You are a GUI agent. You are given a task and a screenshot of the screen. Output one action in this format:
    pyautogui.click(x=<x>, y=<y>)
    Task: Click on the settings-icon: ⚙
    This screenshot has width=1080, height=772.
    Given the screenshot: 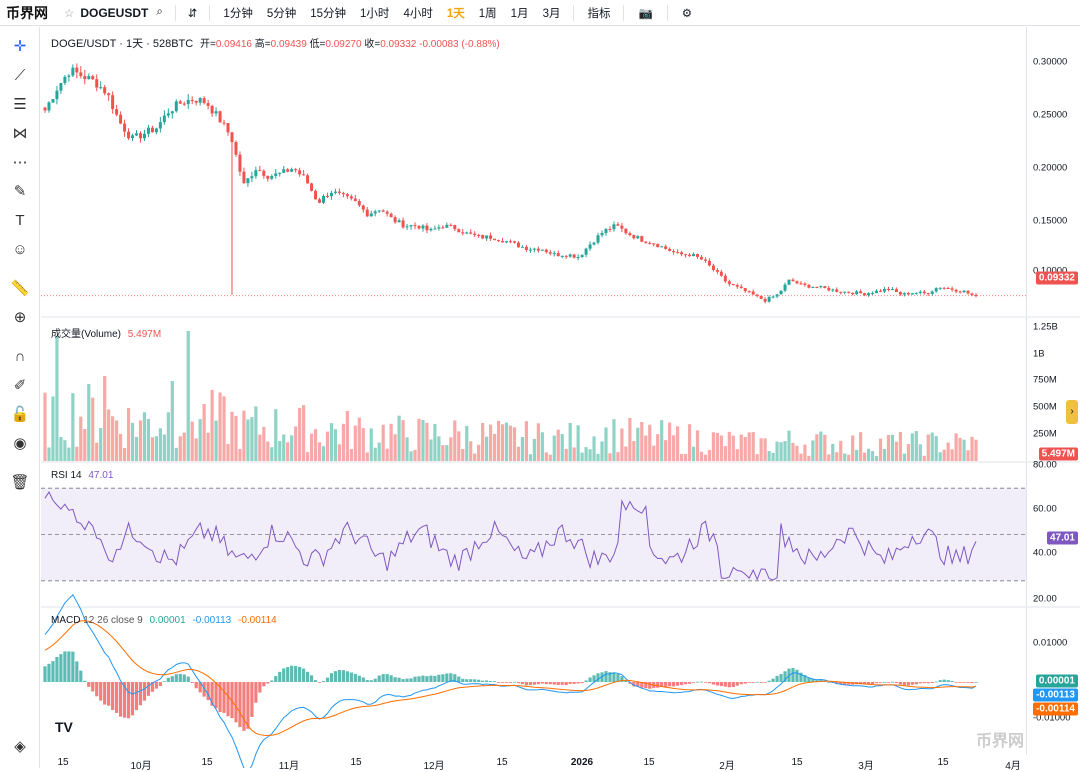 What is the action you would take?
    pyautogui.click(x=687, y=13)
    